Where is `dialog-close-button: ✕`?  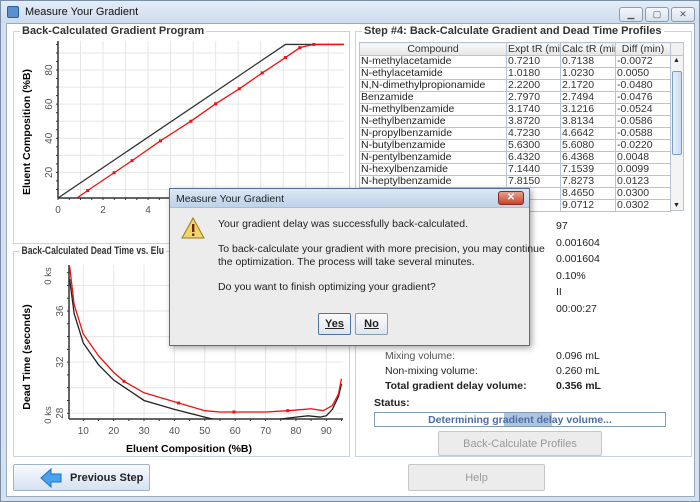 dialog-close-button: ✕ is located at coordinates (511, 198).